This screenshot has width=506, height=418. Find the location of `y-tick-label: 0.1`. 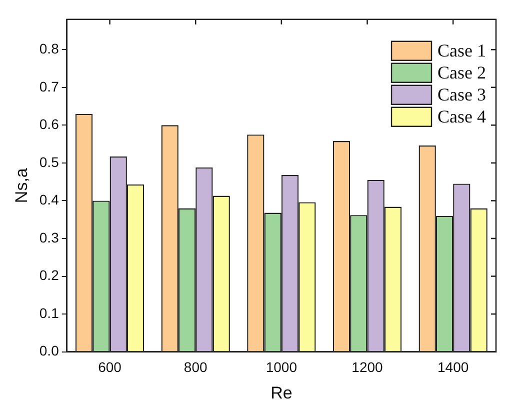

y-tick-label: 0.1 is located at coordinates (49, 312).